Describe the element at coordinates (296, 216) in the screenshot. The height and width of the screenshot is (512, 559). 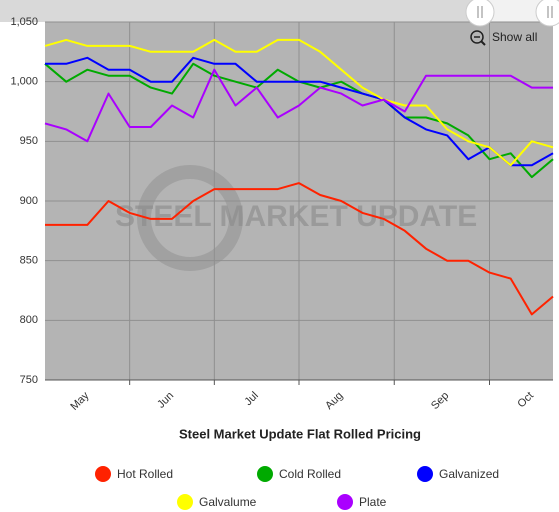
I see `watermark-text: STEEL MARKET UPDATE` at that location.